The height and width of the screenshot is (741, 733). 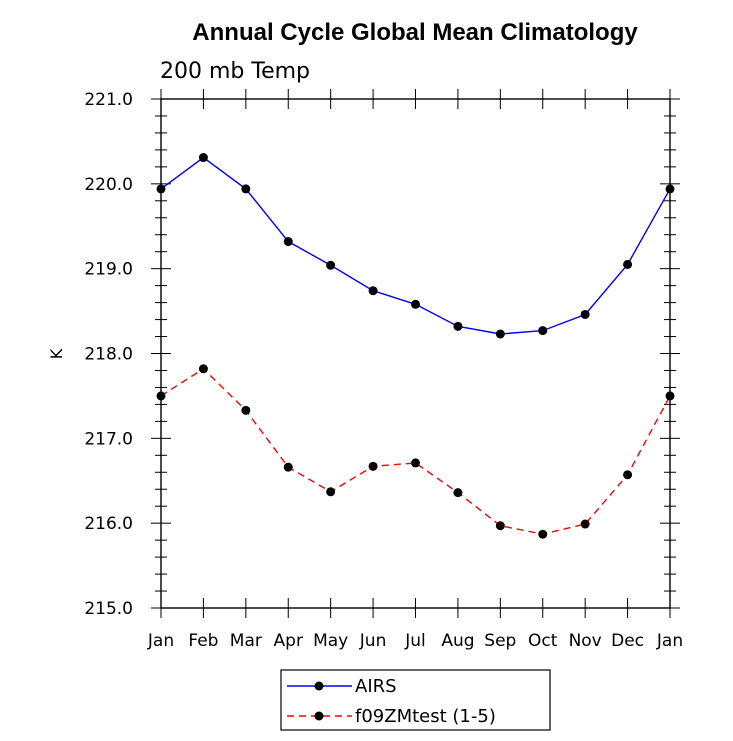 I want to click on y-tick-label: 221.0, so click(x=108, y=100).